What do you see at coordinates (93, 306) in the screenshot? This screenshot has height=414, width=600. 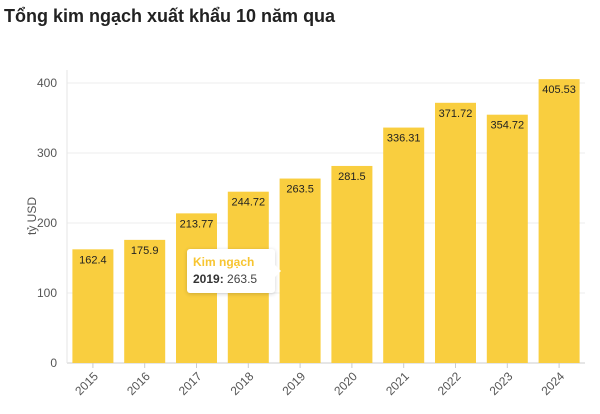 I see `bar-2015` at bounding box center [93, 306].